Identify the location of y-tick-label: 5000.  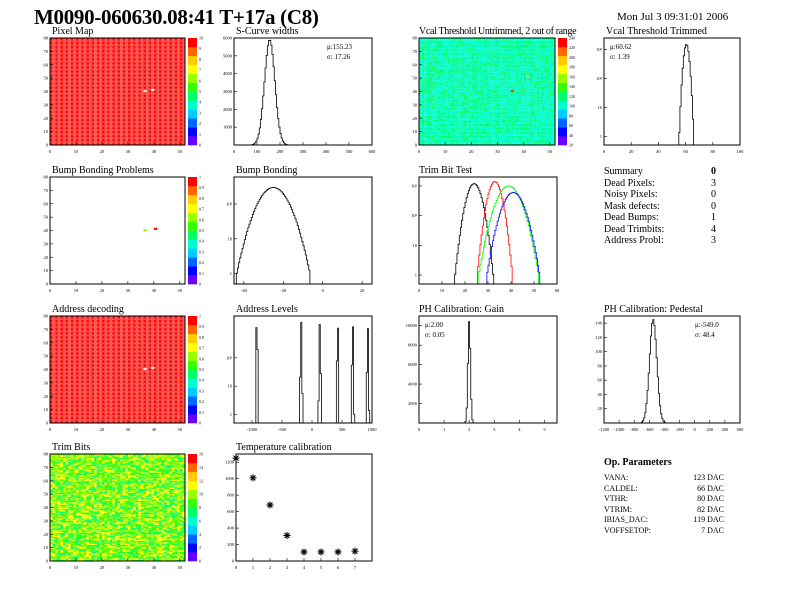
(228, 55).